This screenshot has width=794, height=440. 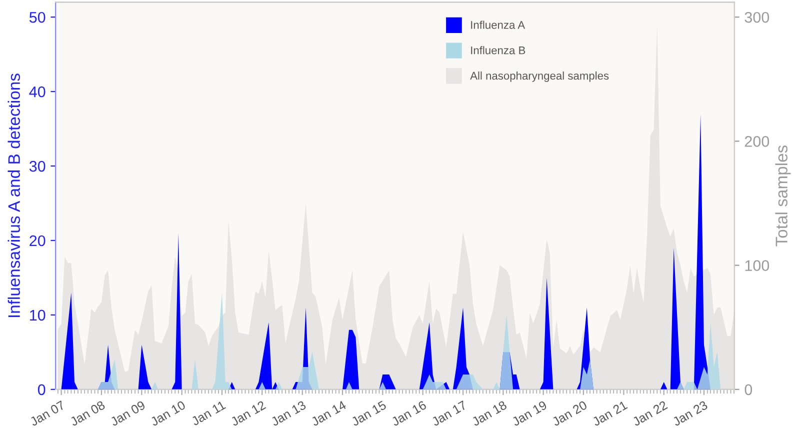 I want to click on x-tick-label: Jan 16, so click(x=408, y=413).